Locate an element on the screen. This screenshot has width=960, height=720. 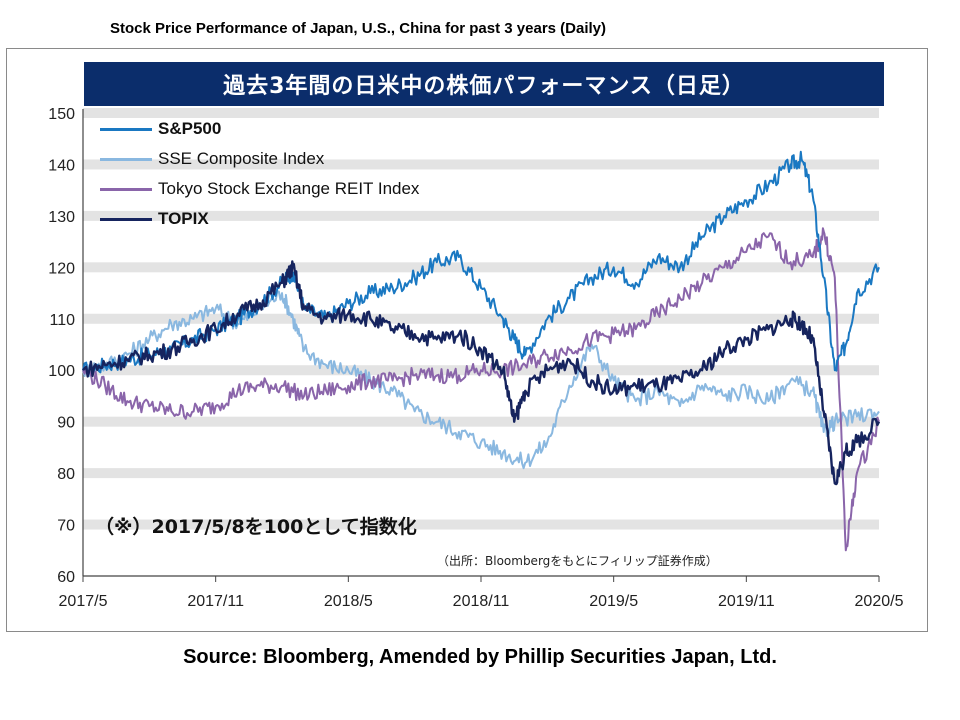
x-tick-label: 2017/11 is located at coordinates (215, 601).